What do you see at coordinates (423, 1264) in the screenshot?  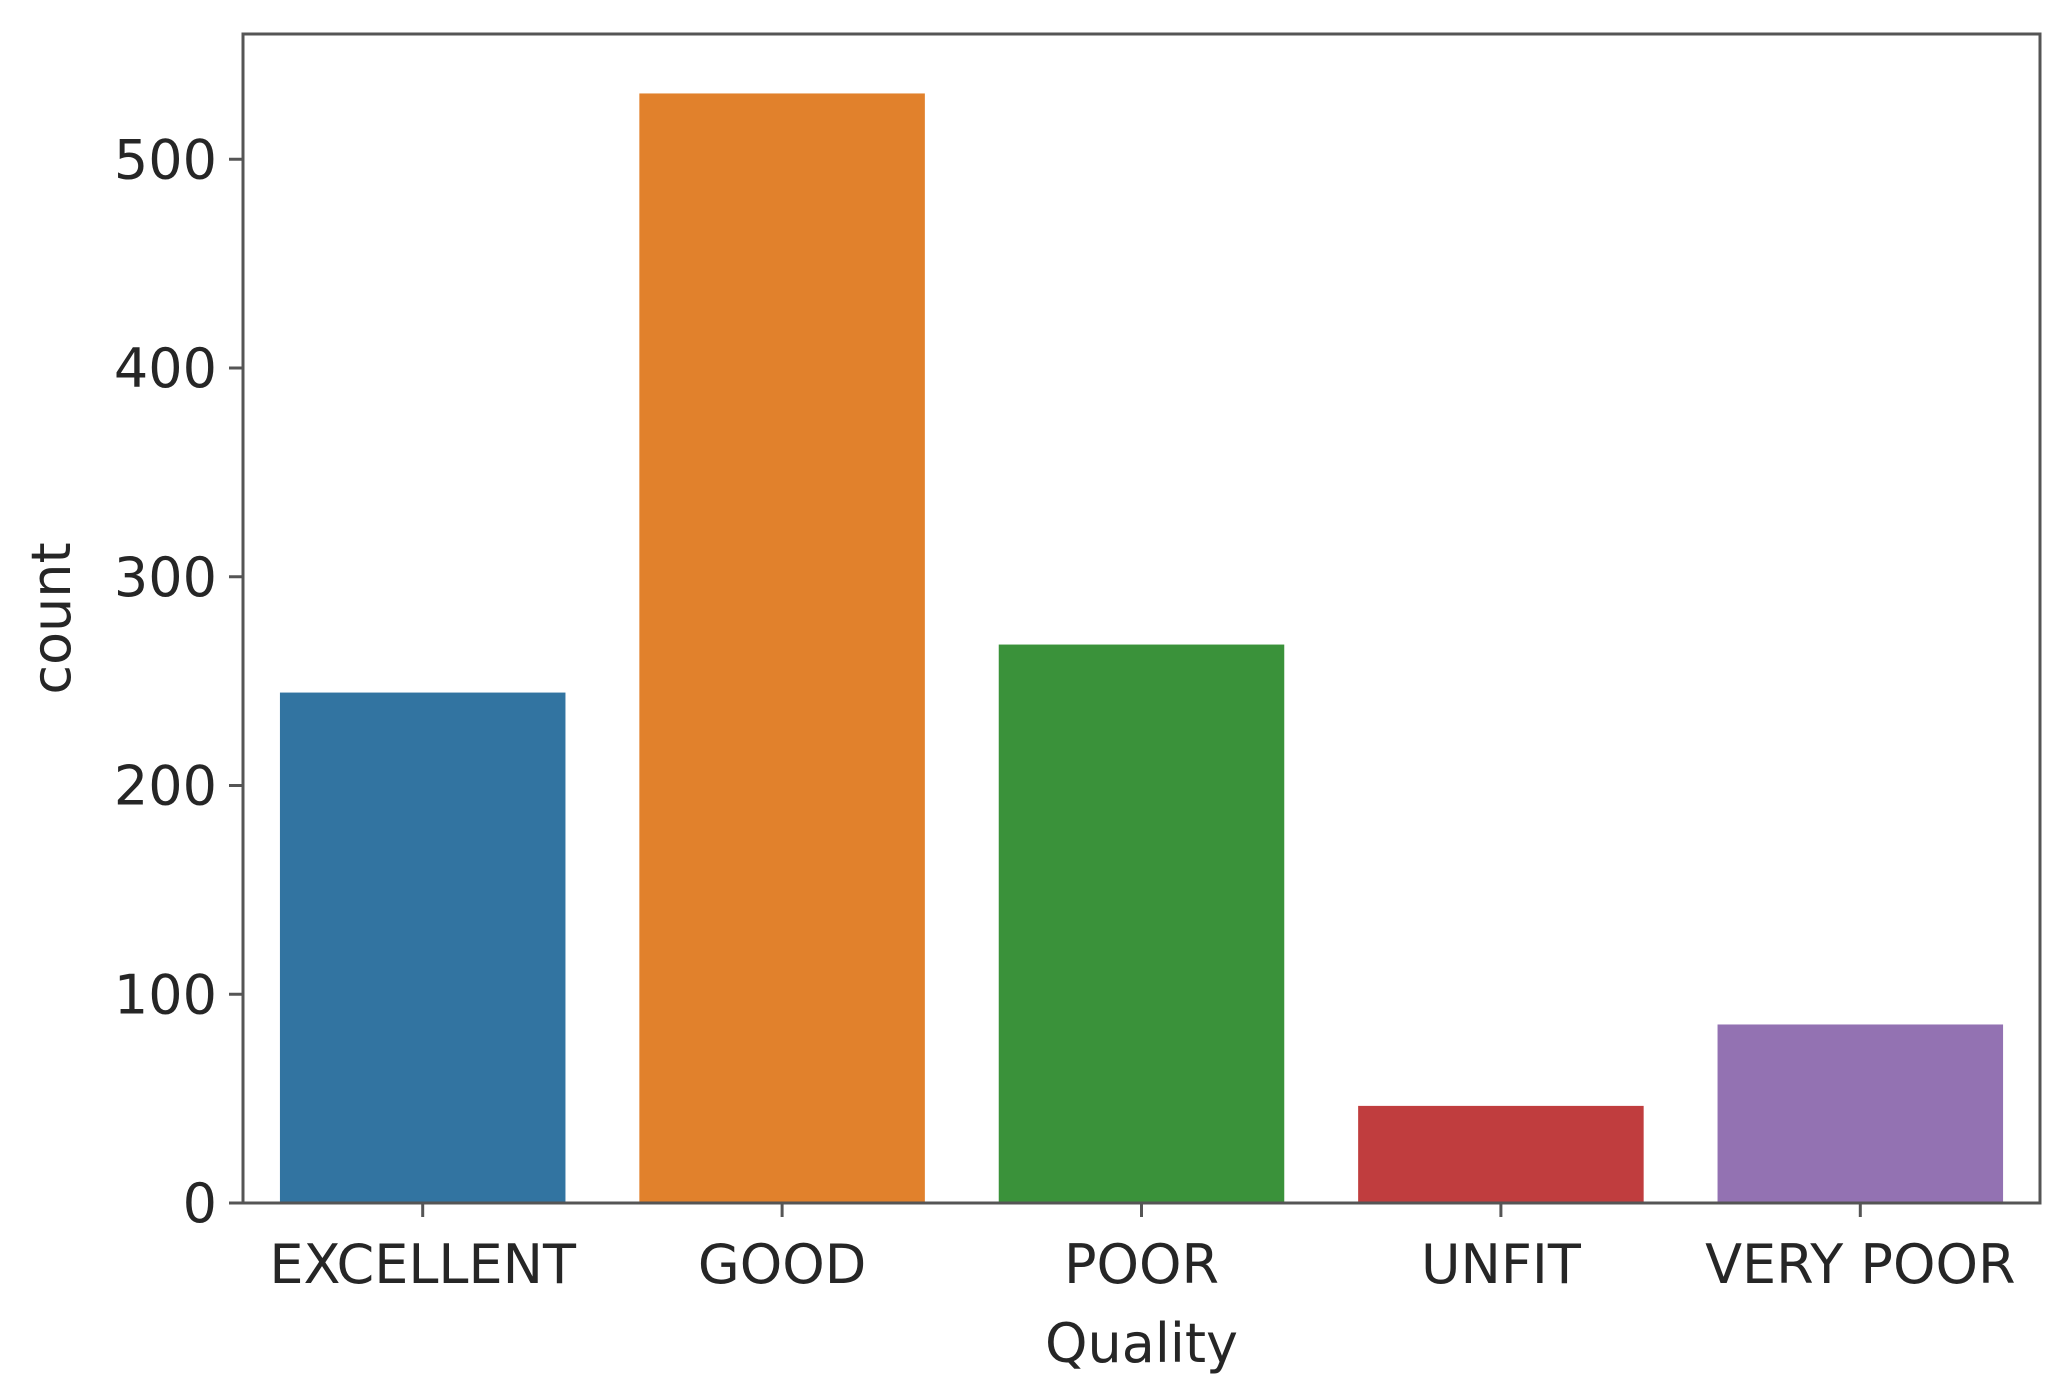 I see `x-tick-label: EXCELLENT` at bounding box center [423, 1264].